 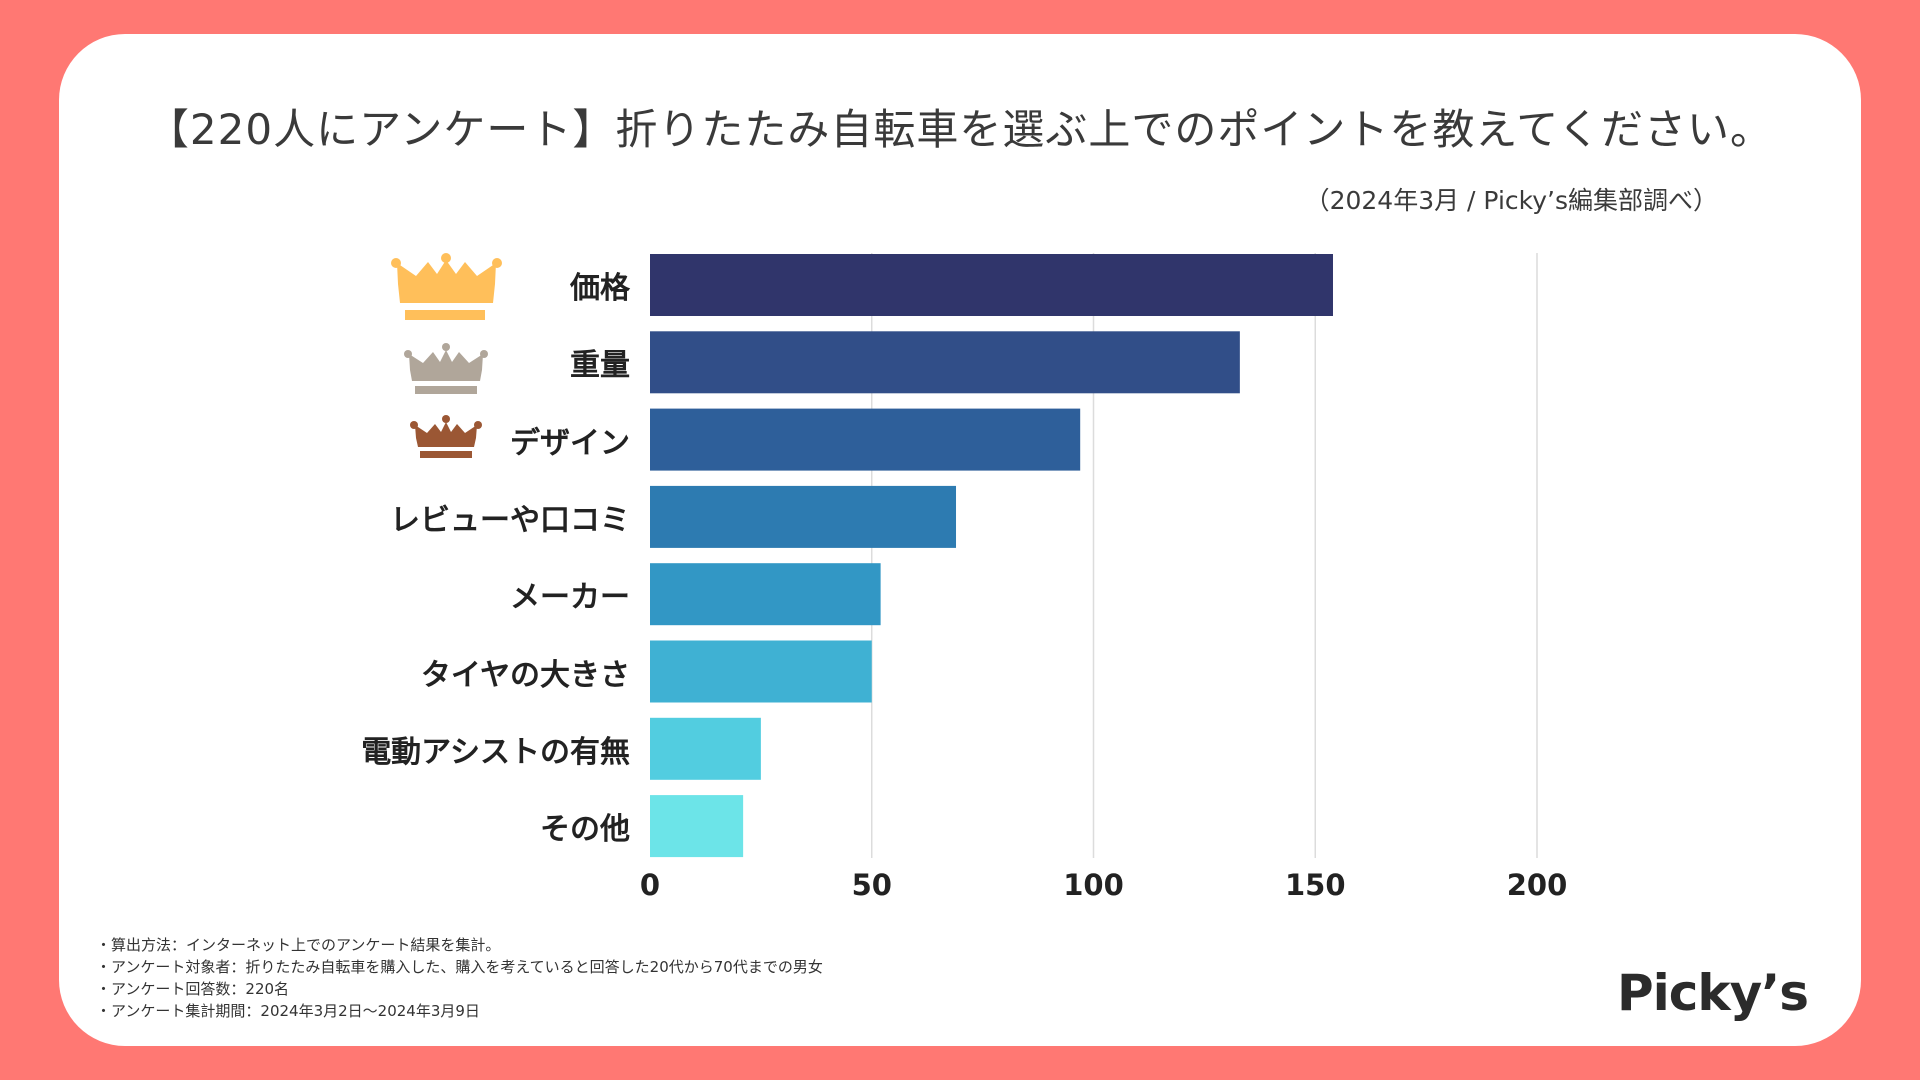 What do you see at coordinates (510, 520) in the screenshot?
I see `category-label-3: レビューや口コミ` at bounding box center [510, 520].